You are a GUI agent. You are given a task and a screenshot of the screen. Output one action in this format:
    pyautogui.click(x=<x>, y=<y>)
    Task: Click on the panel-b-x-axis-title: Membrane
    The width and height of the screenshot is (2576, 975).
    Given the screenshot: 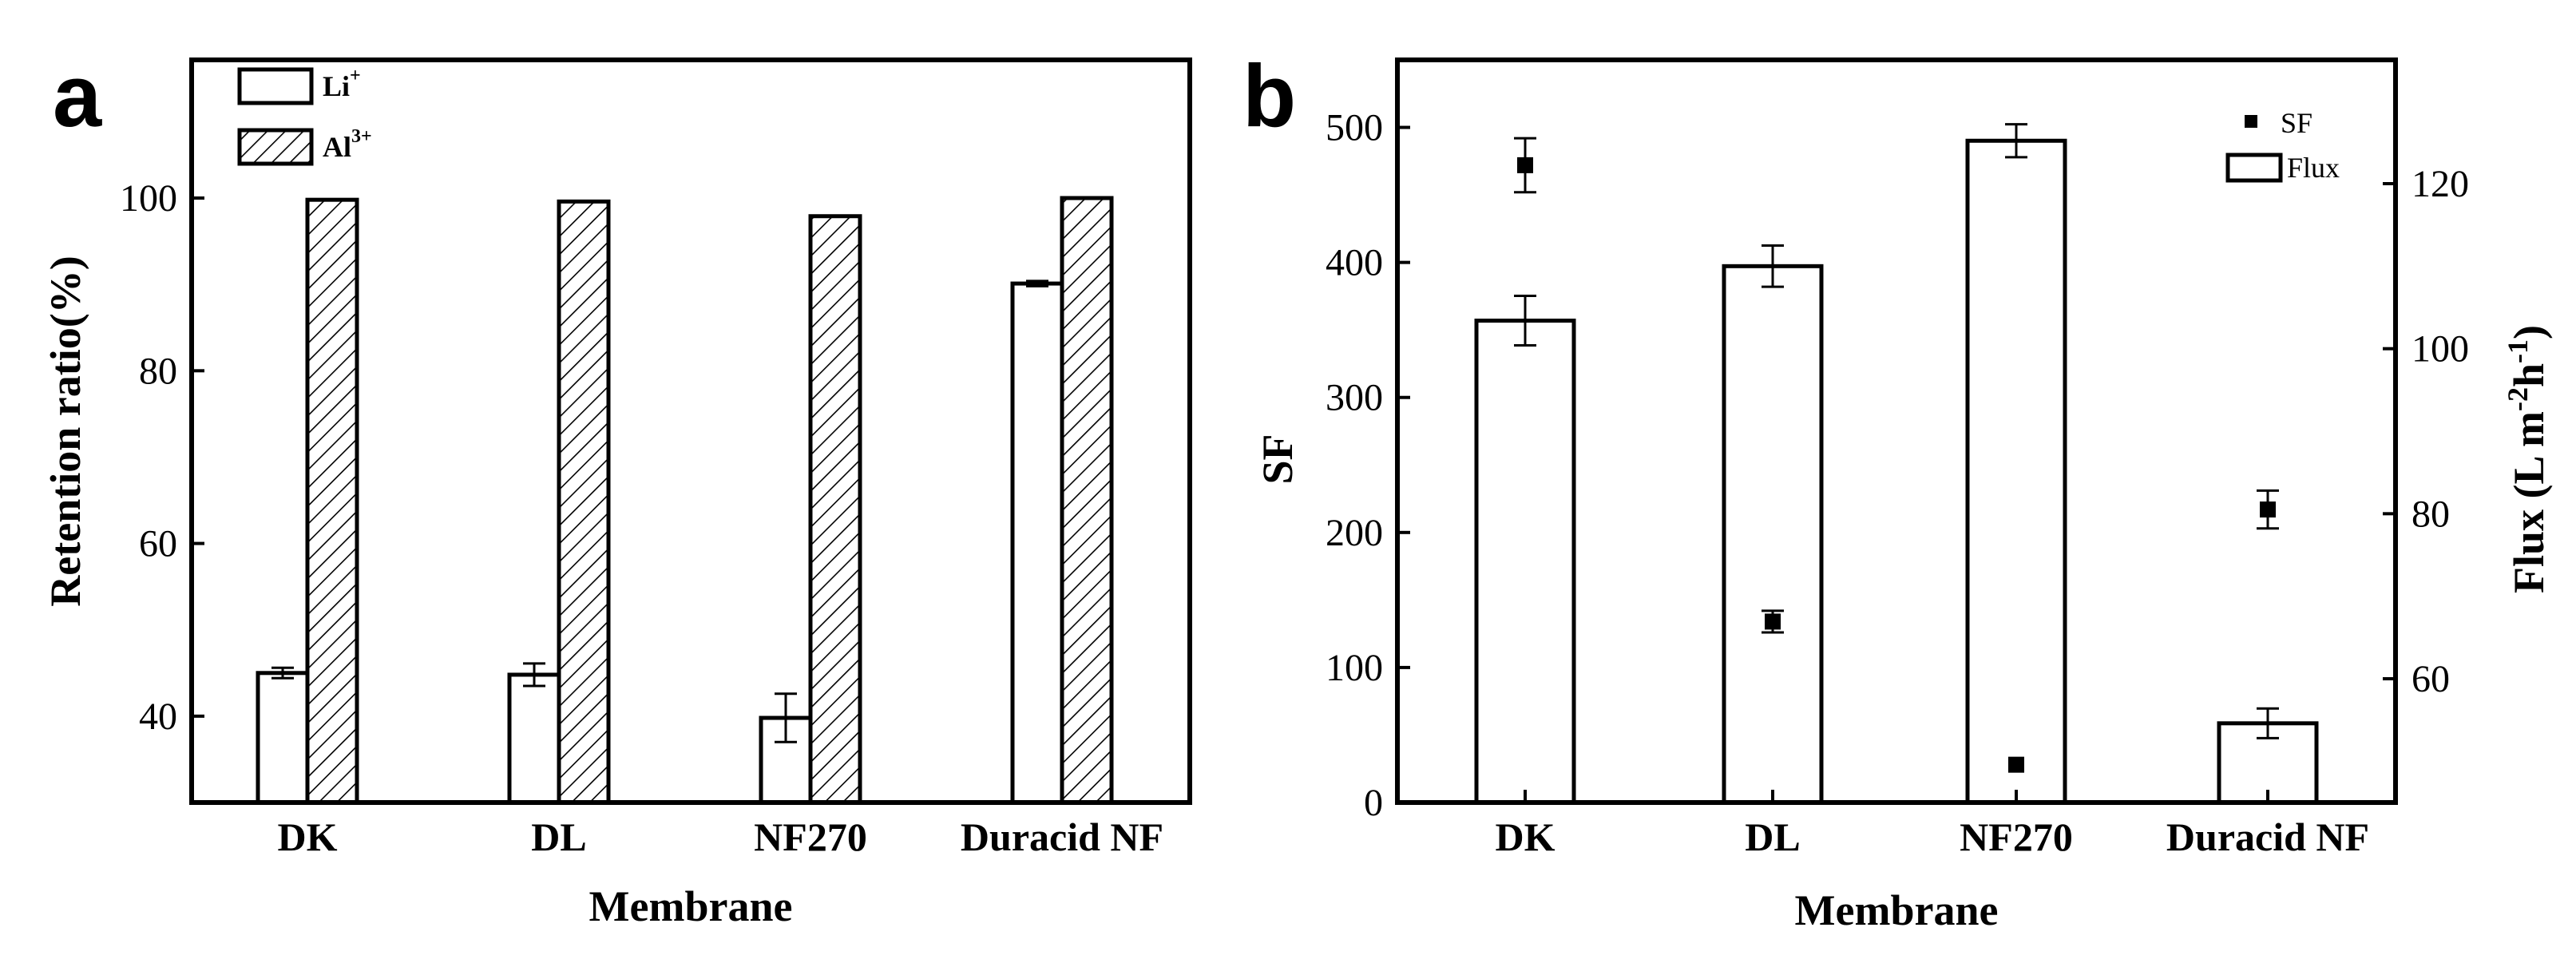 What is the action you would take?
    pyautogui.click(x=1897, y=910)
    